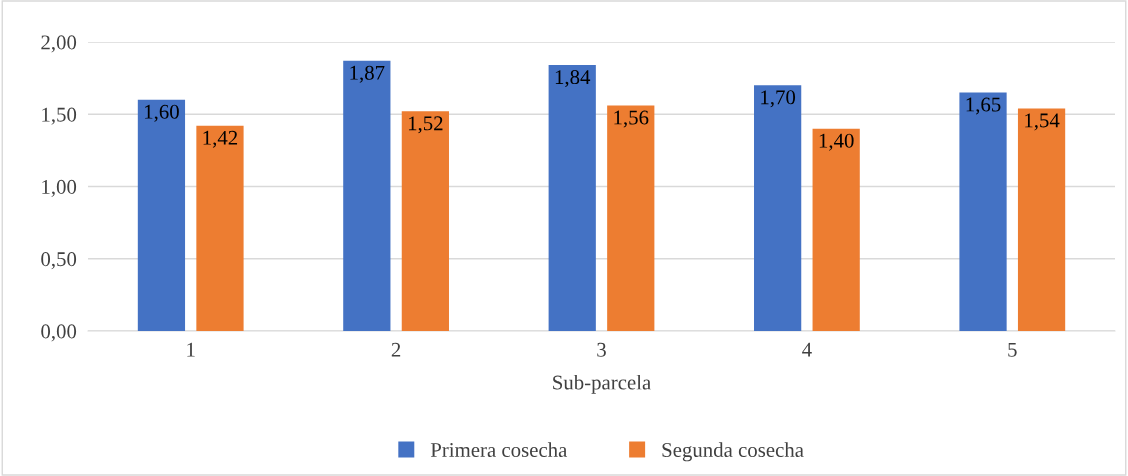 Image resolution: width=1128 pixels, height=476 pixels. Describe the element at coordinates (1042, 122) in the screenshot. I see `data-label: 1,54` at that location.